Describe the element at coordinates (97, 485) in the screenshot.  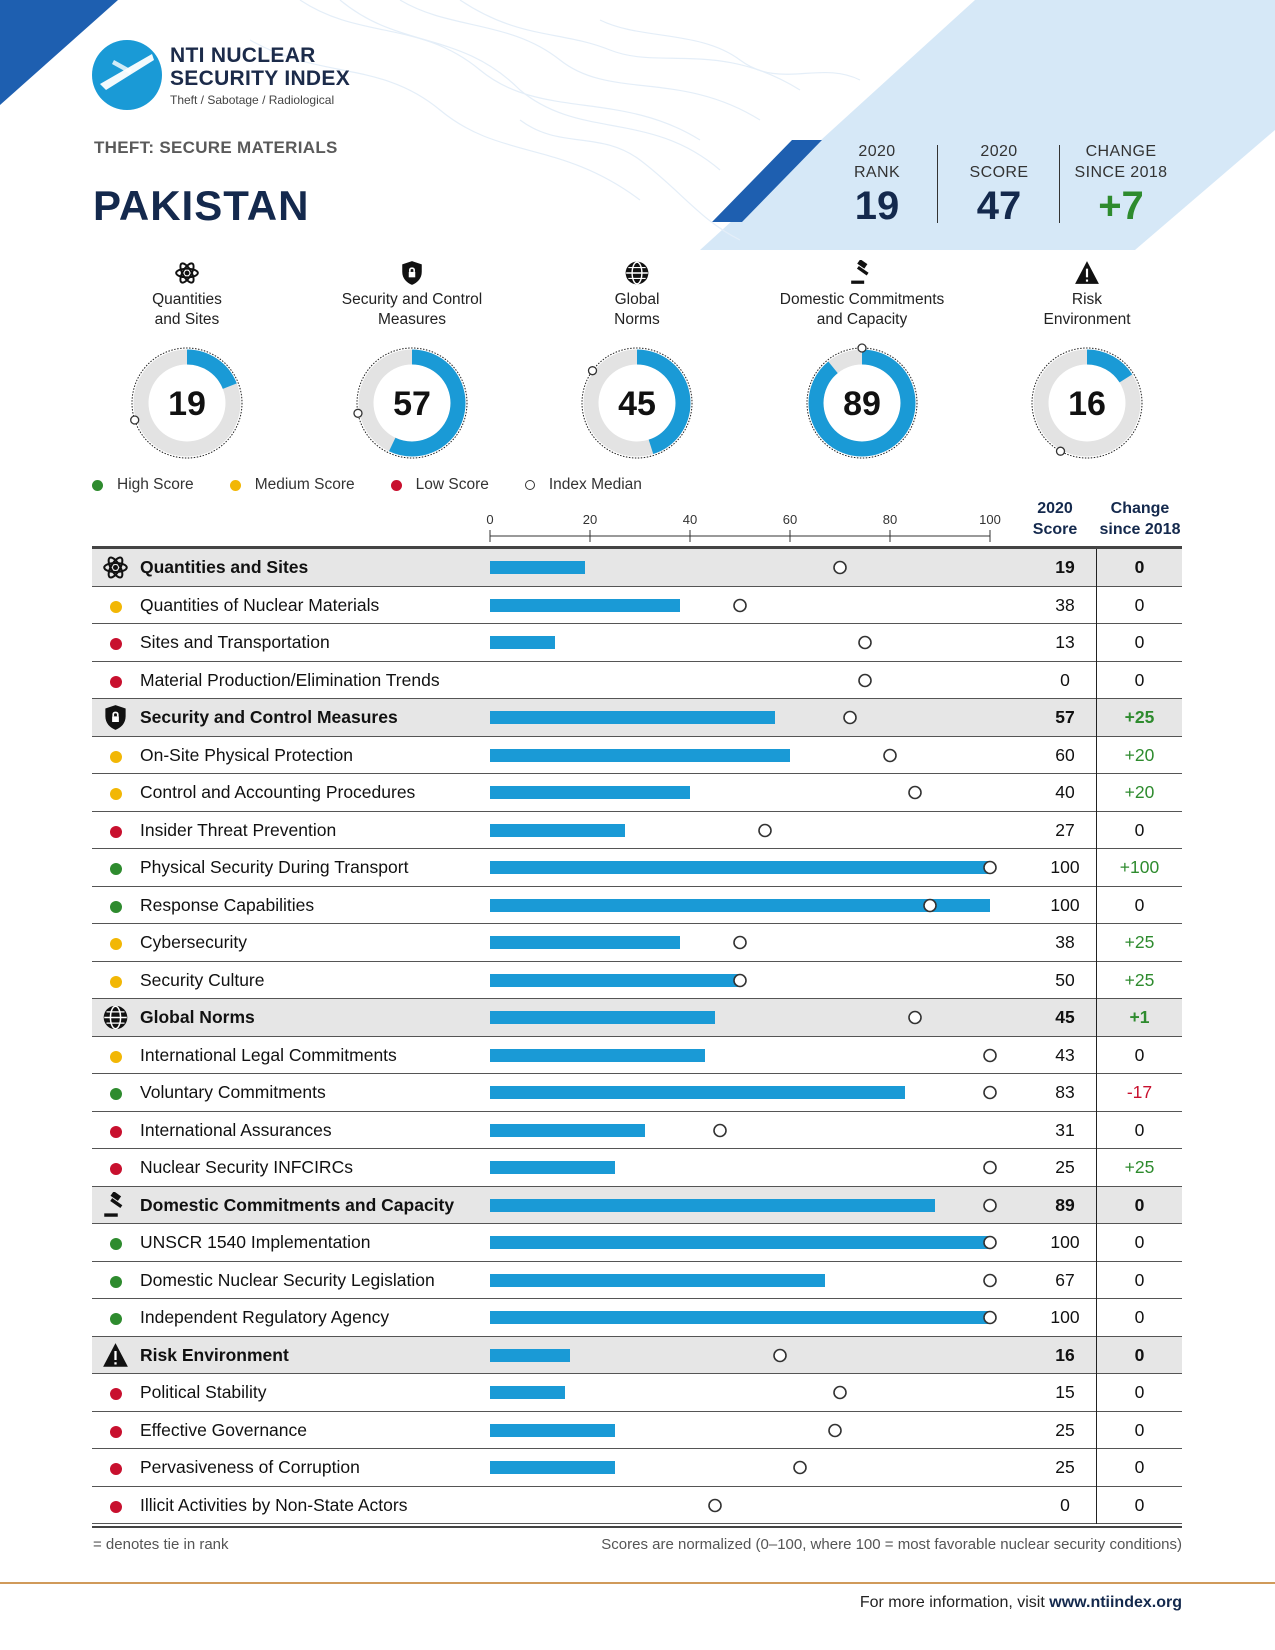
I see `legend-dot-high` at that location.